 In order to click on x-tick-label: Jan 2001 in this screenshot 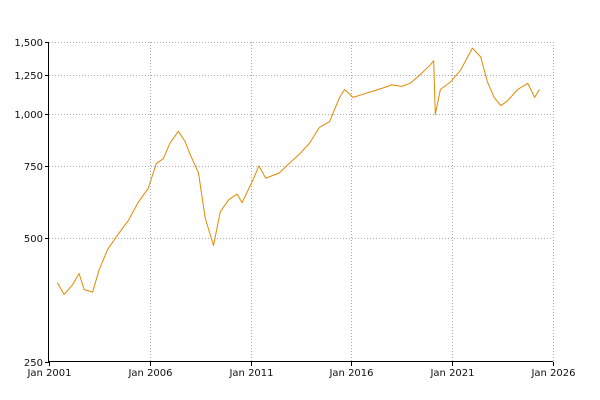, I will do `click(48, 373)`.